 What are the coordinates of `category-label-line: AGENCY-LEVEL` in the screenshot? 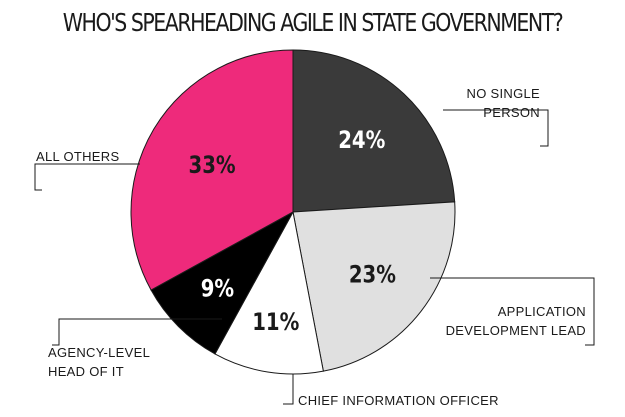 It's located at (99, 352).